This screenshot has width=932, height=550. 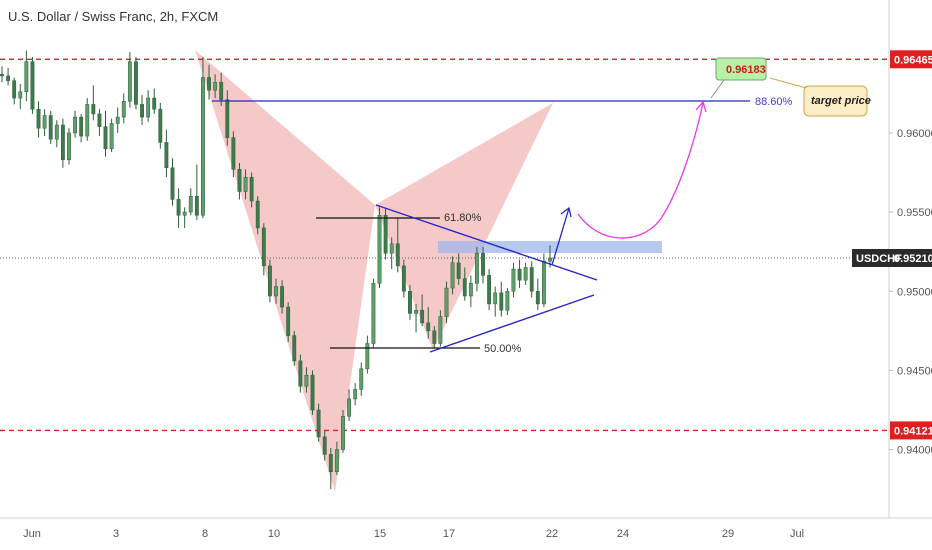 I want to click on x-tick-label: Jun, so click(x=32, y=534).